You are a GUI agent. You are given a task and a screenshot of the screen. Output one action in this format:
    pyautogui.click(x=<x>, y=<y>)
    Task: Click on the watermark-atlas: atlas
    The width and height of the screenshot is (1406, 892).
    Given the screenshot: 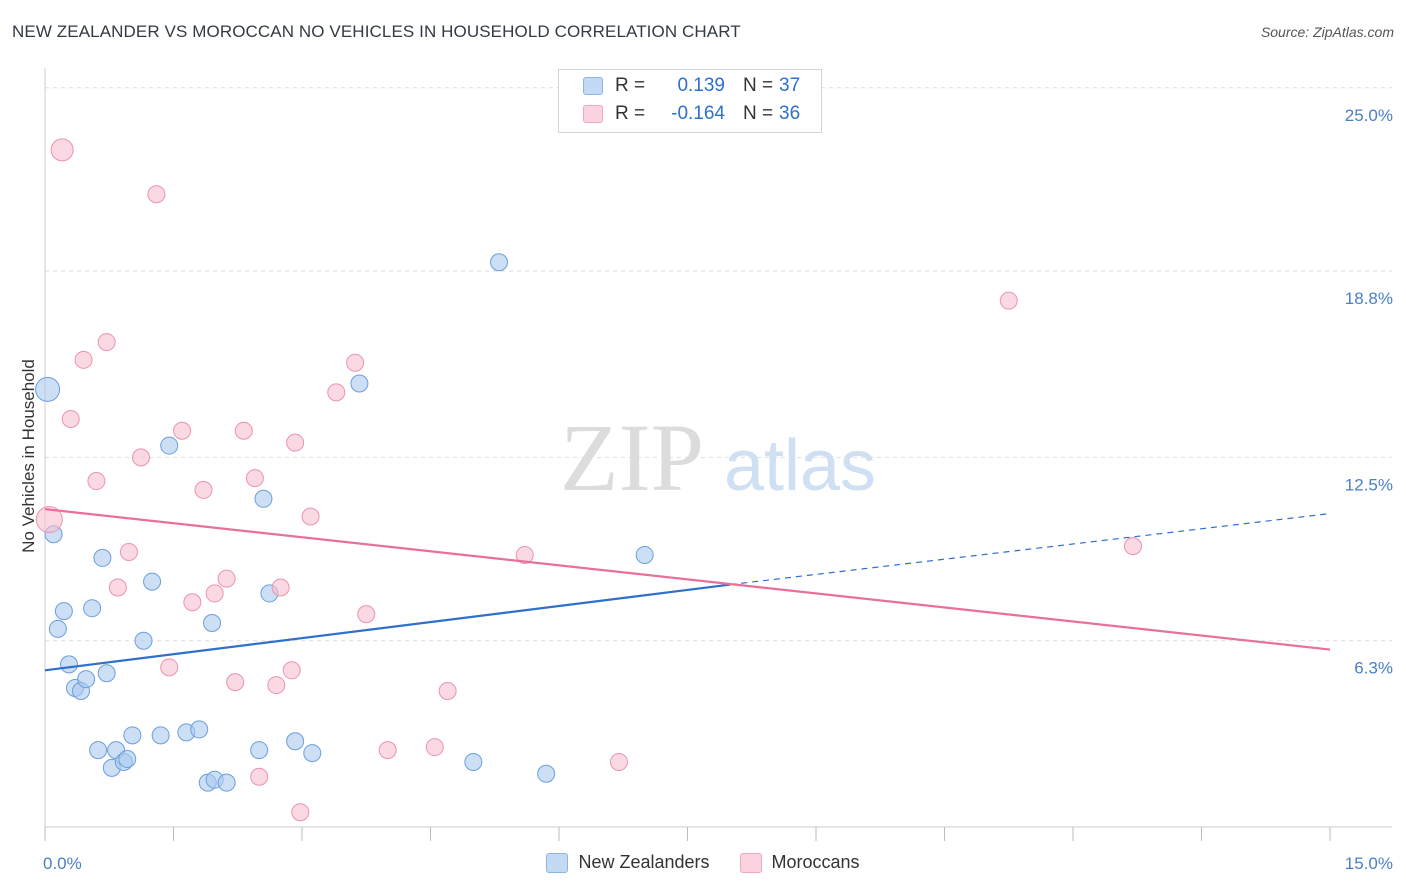 What is the action you would take?
    pyautogui.click(x=800, y=466)
    